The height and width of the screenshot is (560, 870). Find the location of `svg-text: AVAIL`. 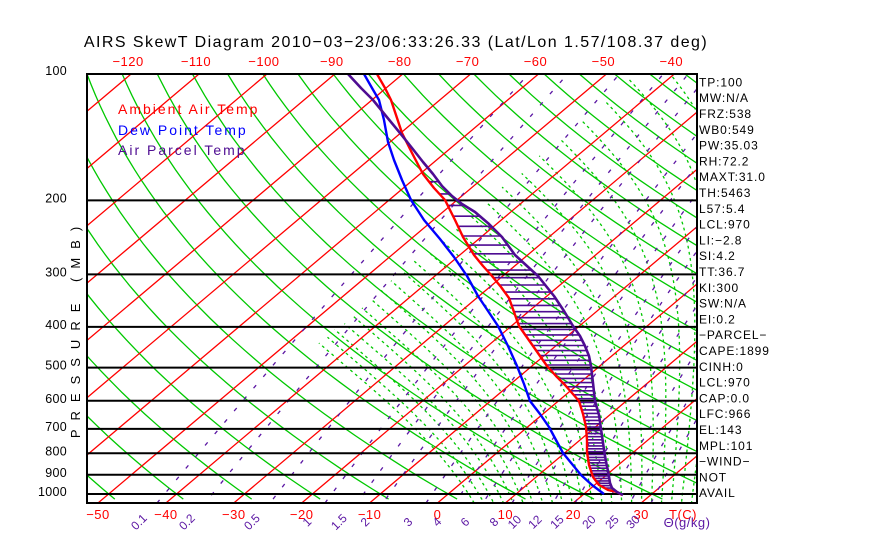

svg-text: AVAIL is located at coordinates (717, 493).